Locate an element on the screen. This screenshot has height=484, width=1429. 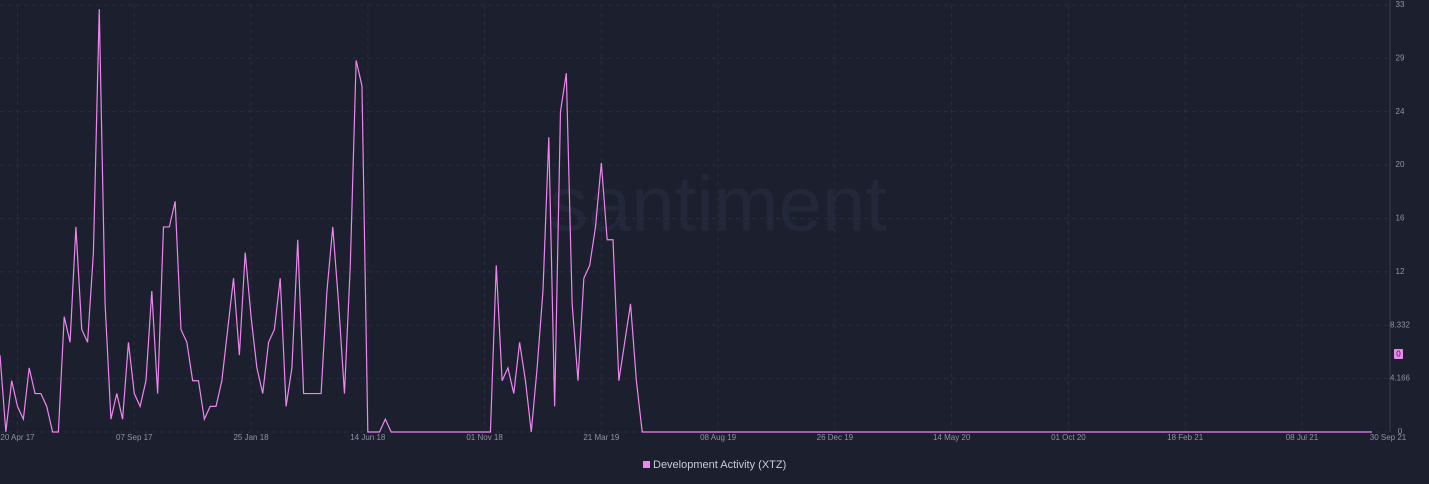
watermark: santiment is located at coordinates (718, 204).